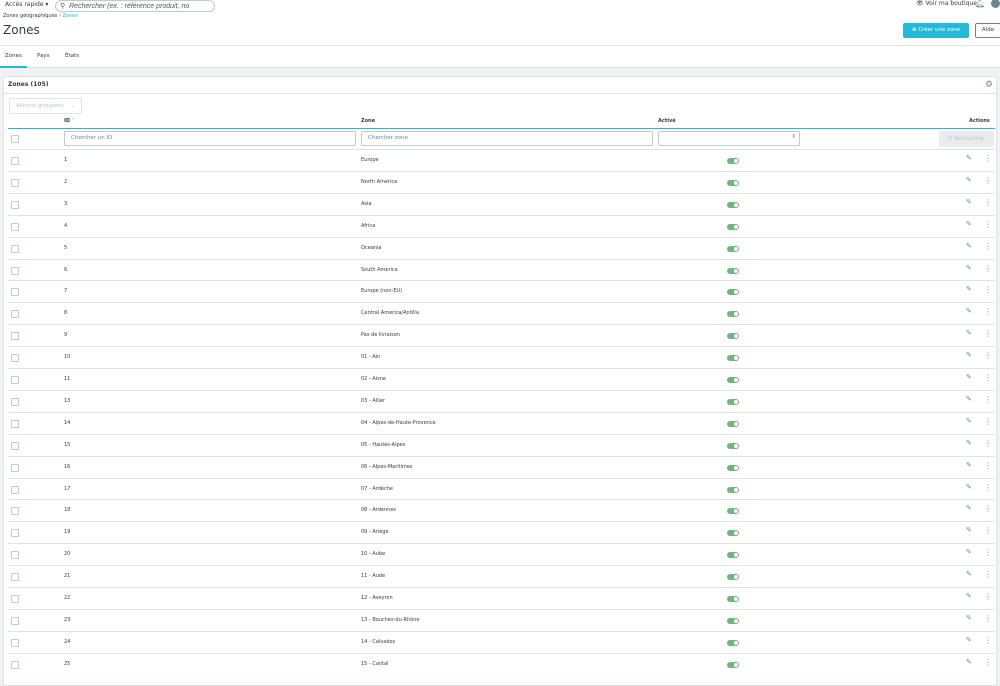 This screenshot has width=1000, height=686. Describe the element at coordinates (30, 16) in the screenshot. I see `breadcrumb-parent: Zones géographiques` at that location.